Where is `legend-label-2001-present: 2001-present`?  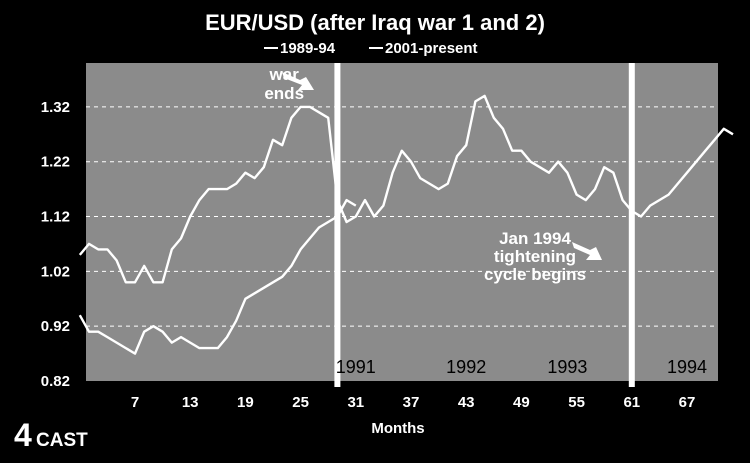
legend-label-2001-present: 2001-present is located at coordinates (431, 48).